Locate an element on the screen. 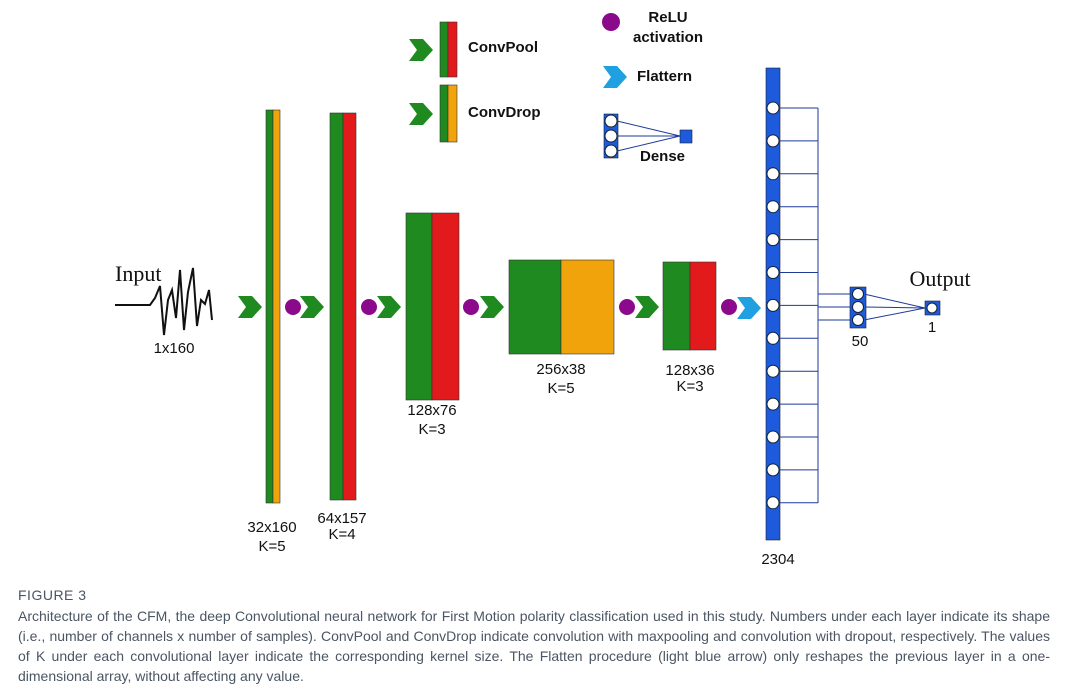 The height and width of the screenshot is (695, 1066). pool-bar is located at coordinates (452, 49).